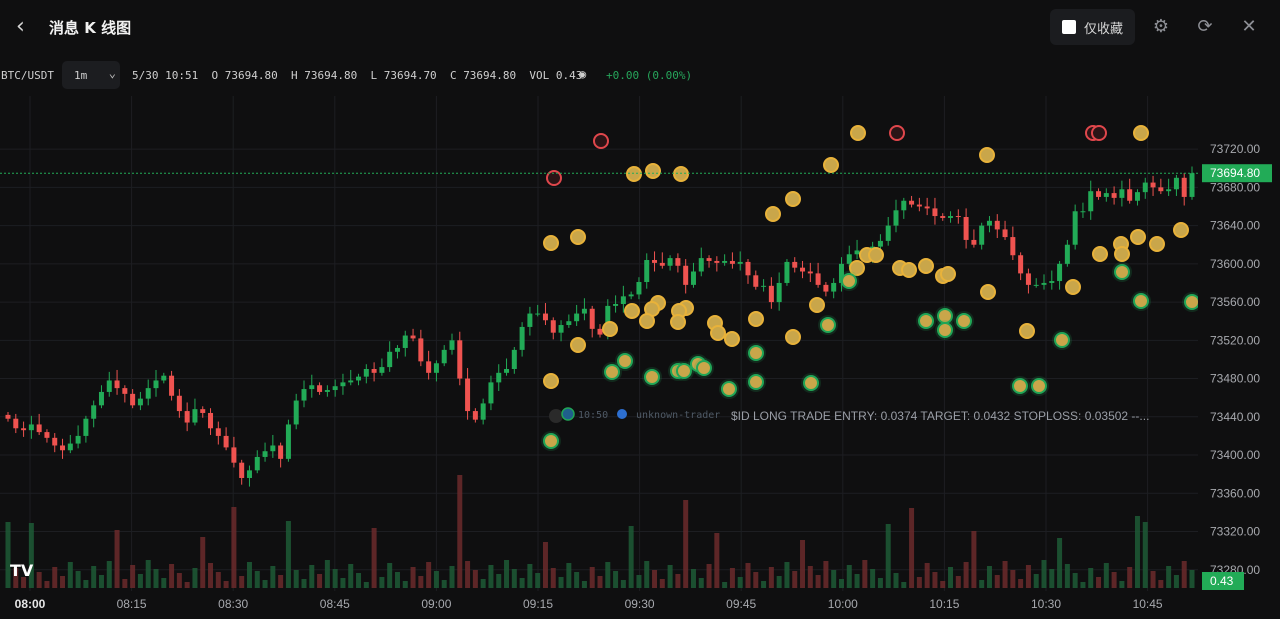 This screenshot has width=1280, height=619. Describe the element at coordinates (569, 75) in the screenshot. I see `volume-value: 0.43` at that location.